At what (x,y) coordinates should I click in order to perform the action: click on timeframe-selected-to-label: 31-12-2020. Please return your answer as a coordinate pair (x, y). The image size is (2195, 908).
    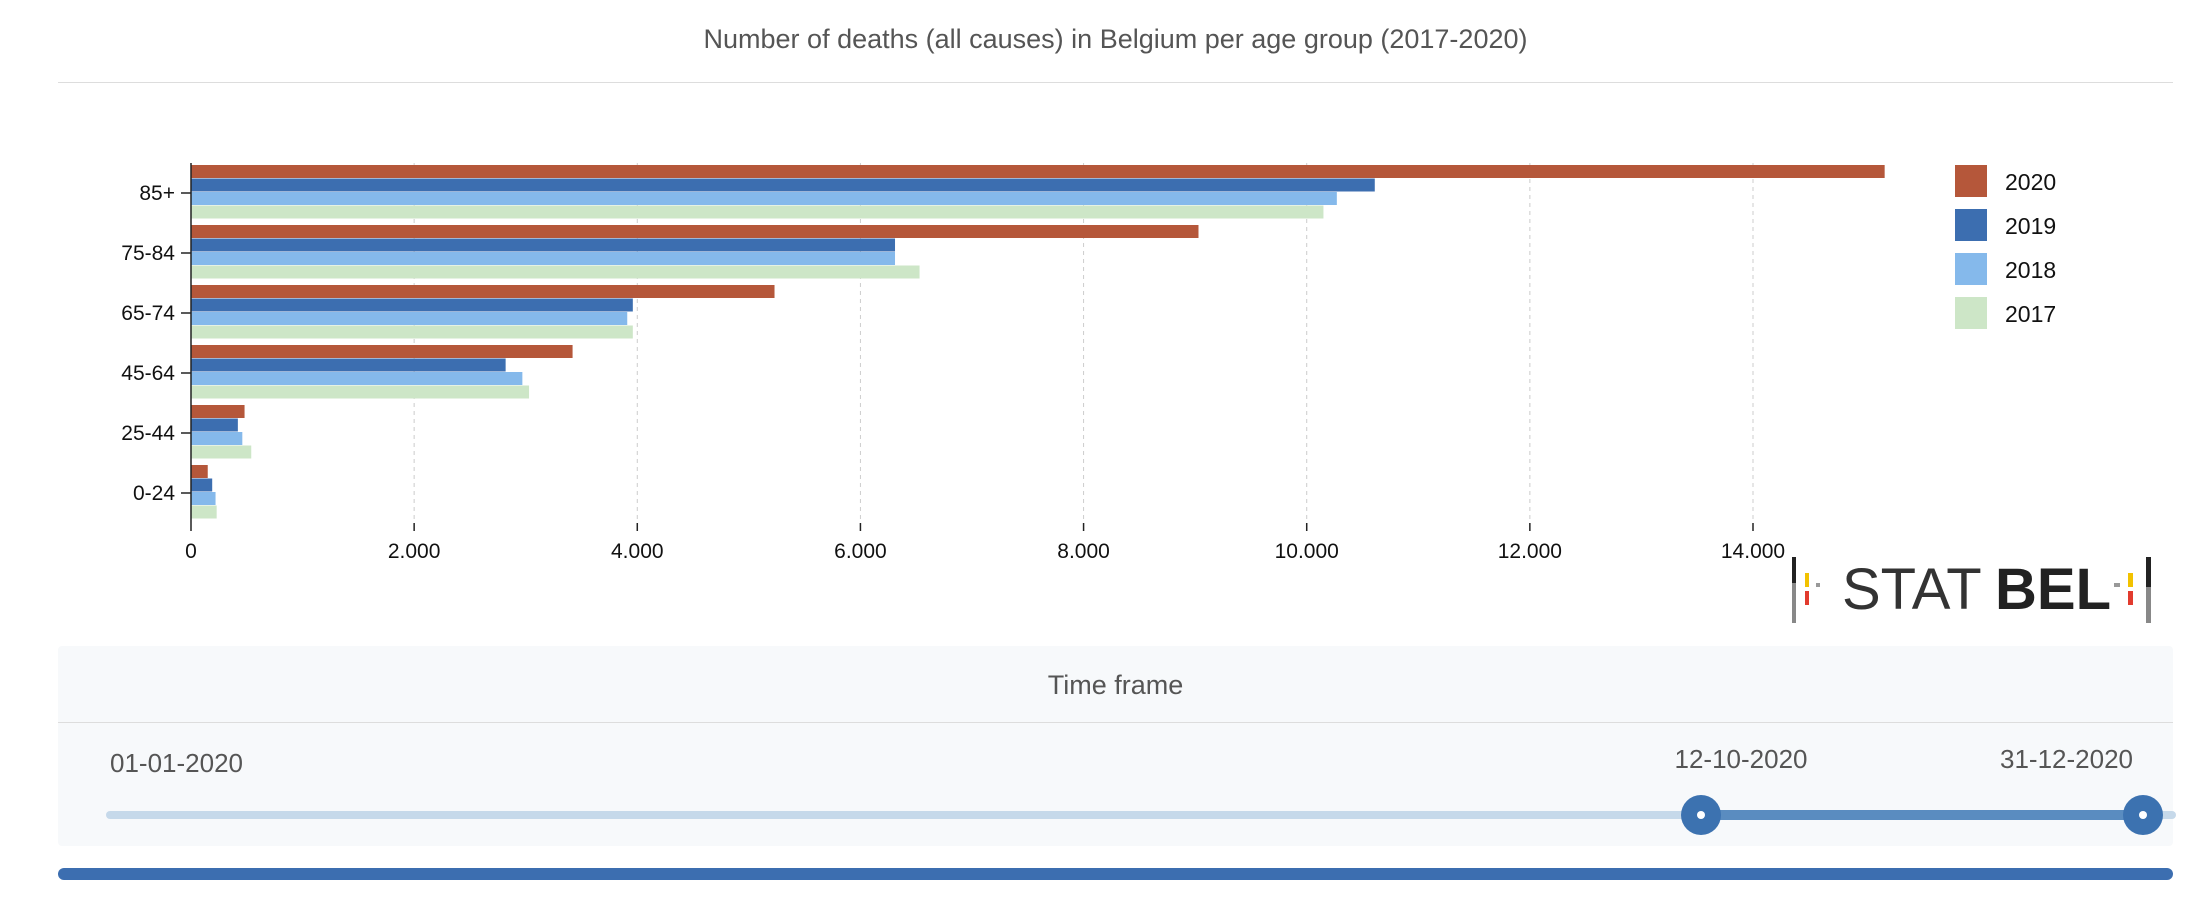
    Looking at the image, I should click on (2066, 759).